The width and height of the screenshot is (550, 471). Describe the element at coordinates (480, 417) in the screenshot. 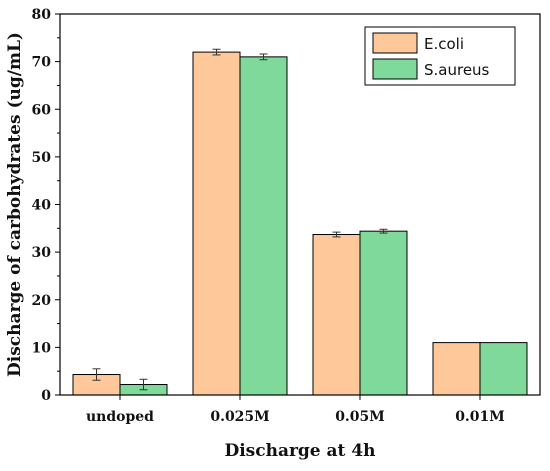

I see `x-tick-label: 0.01M` at that location.